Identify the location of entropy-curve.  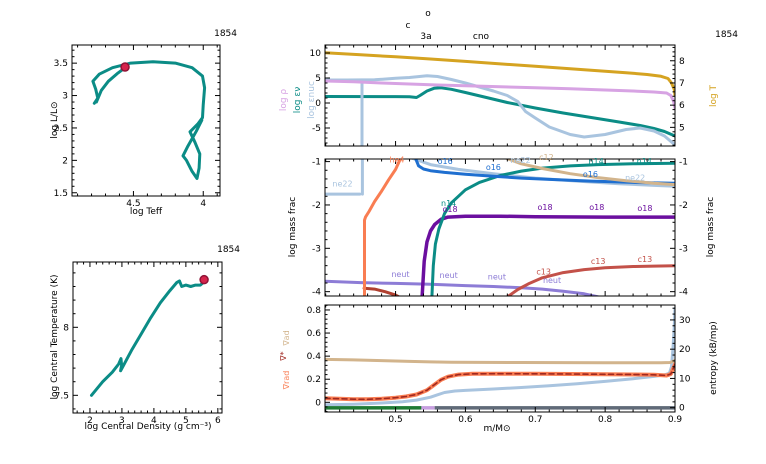
(500, 356).